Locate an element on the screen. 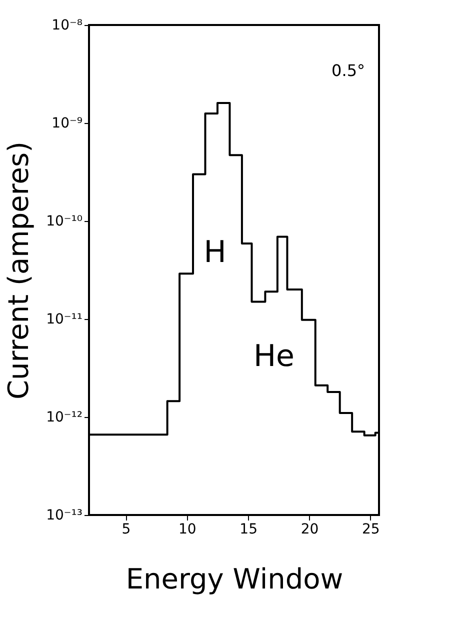  annotation: H is located at coordinates (215, 252).